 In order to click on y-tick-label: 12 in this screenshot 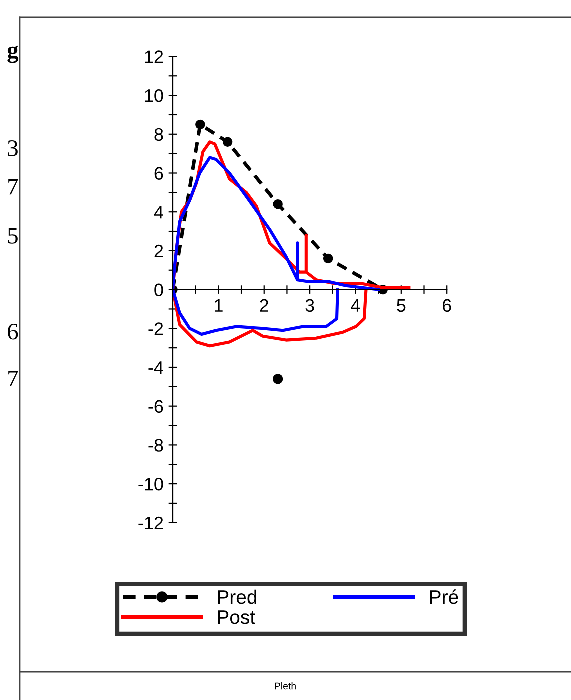, I will do `click(154, 57)`.